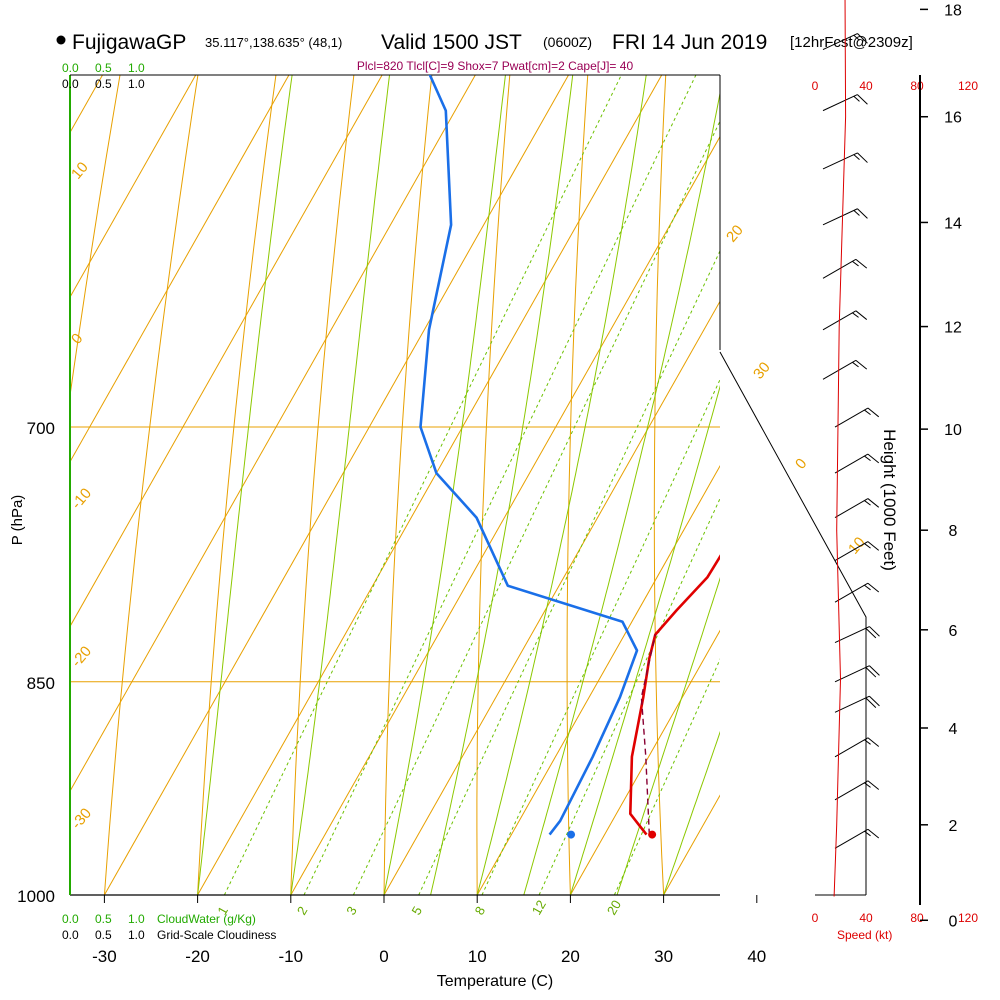 This screenshot has height=1000, width=1000. What do you see at coordinates (103, 84) in the screenshot?
I see `cloudiness-tick-top: 0.5` at bounding box center [103, 84].